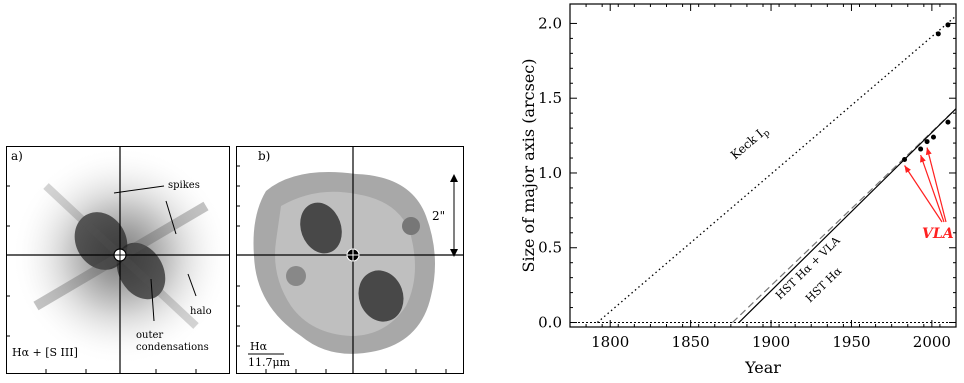 Image resolution: width=964 pixels, height=383 pixels. Describe the element at coordinates (550, 173) in the screenshot. I see `y-tick-label: 1.0` at that location.